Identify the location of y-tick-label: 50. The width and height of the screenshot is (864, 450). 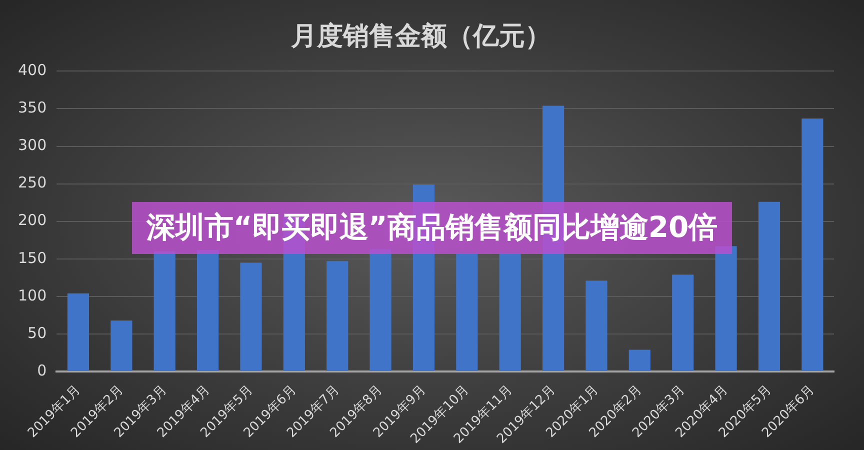
(37, 333).